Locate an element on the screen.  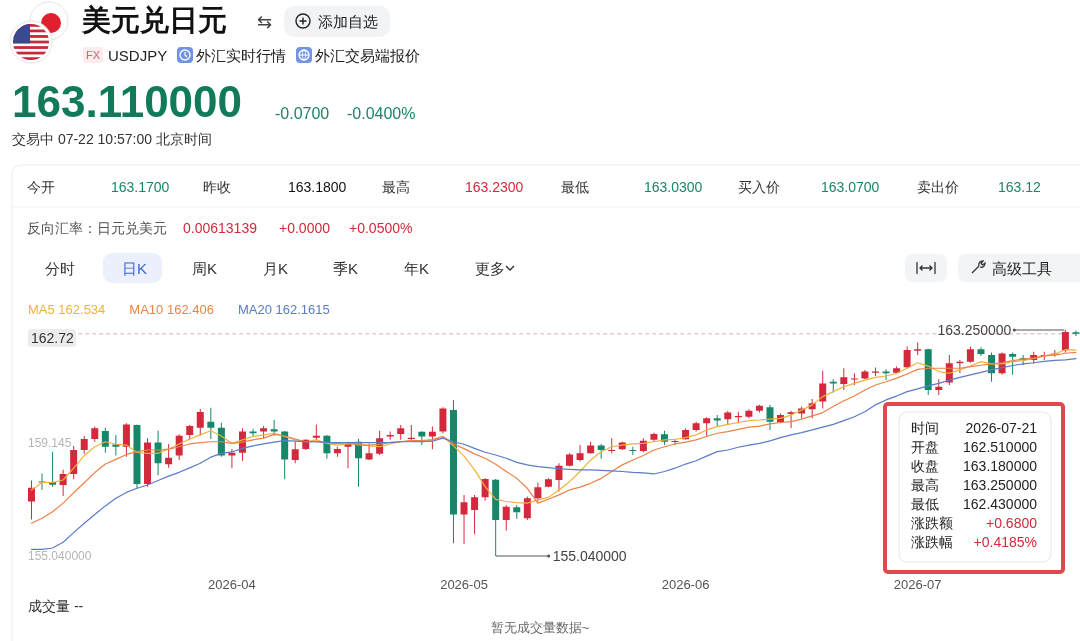
annotation: 最高 is located at coordinates (925, 485).